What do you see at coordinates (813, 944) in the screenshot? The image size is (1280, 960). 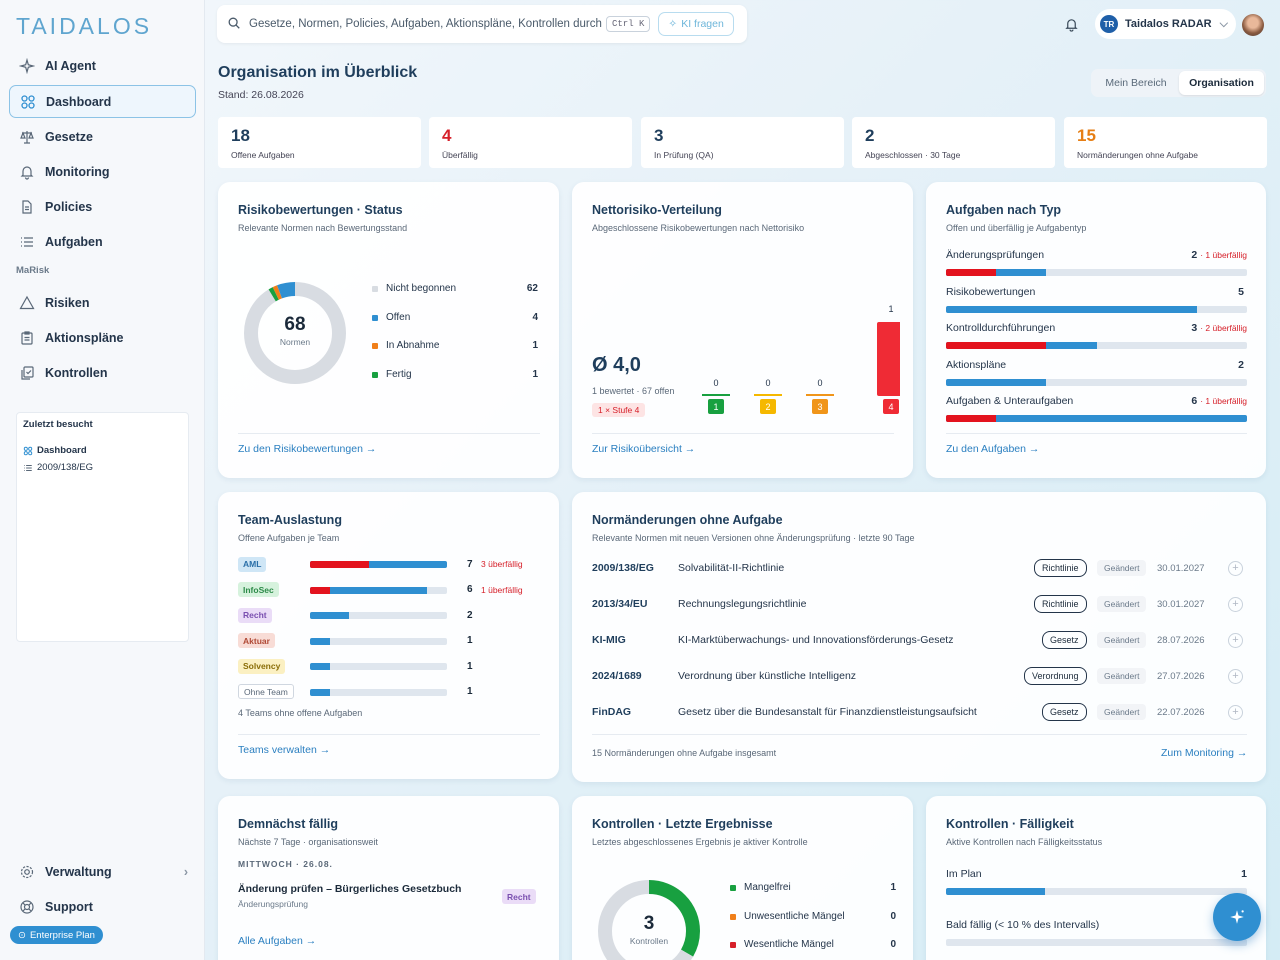 I see `legend-item: Wesentliche Mängel 0` at bounding box center [813, 944].